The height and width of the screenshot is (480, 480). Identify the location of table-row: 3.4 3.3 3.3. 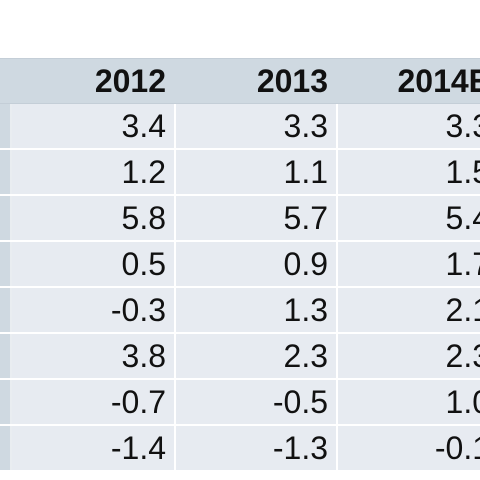
(240, 126).